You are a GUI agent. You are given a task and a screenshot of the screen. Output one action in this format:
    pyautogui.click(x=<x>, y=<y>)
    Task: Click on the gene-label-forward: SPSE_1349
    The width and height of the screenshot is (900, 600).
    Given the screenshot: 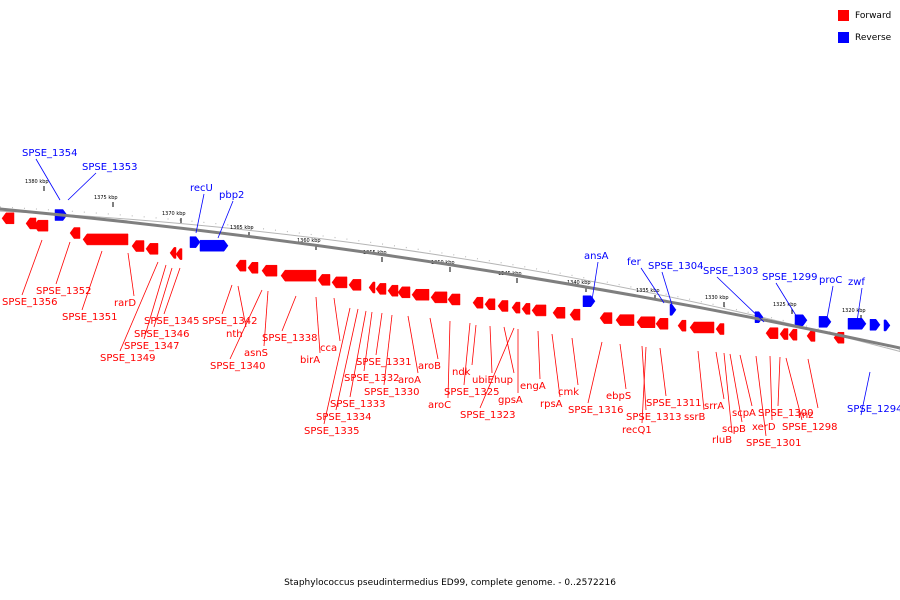 What is the action you would take?
    pyautogui.click(x=128, y=358)
    